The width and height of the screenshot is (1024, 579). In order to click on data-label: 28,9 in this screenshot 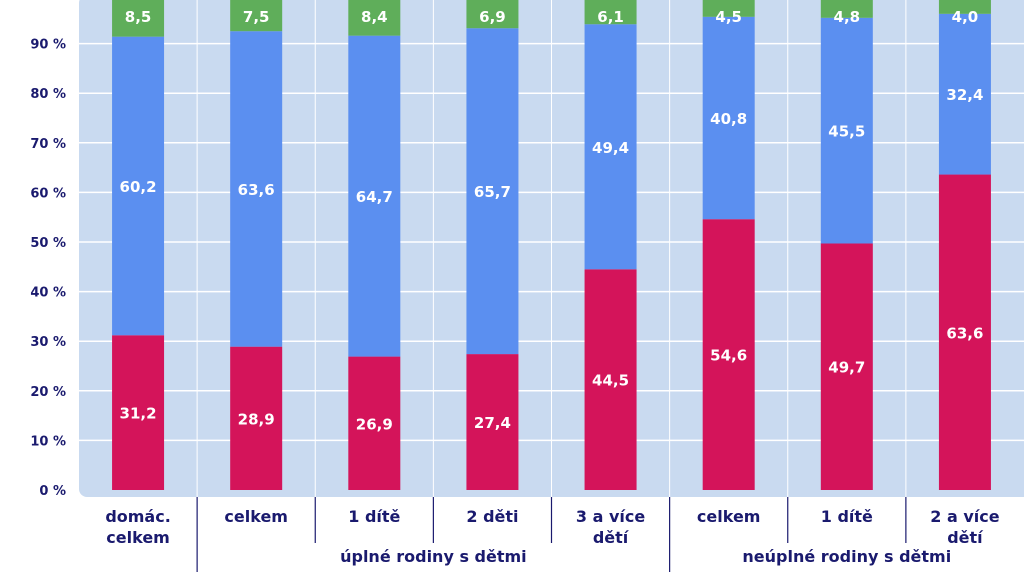, I will do `click(256, 419)`.